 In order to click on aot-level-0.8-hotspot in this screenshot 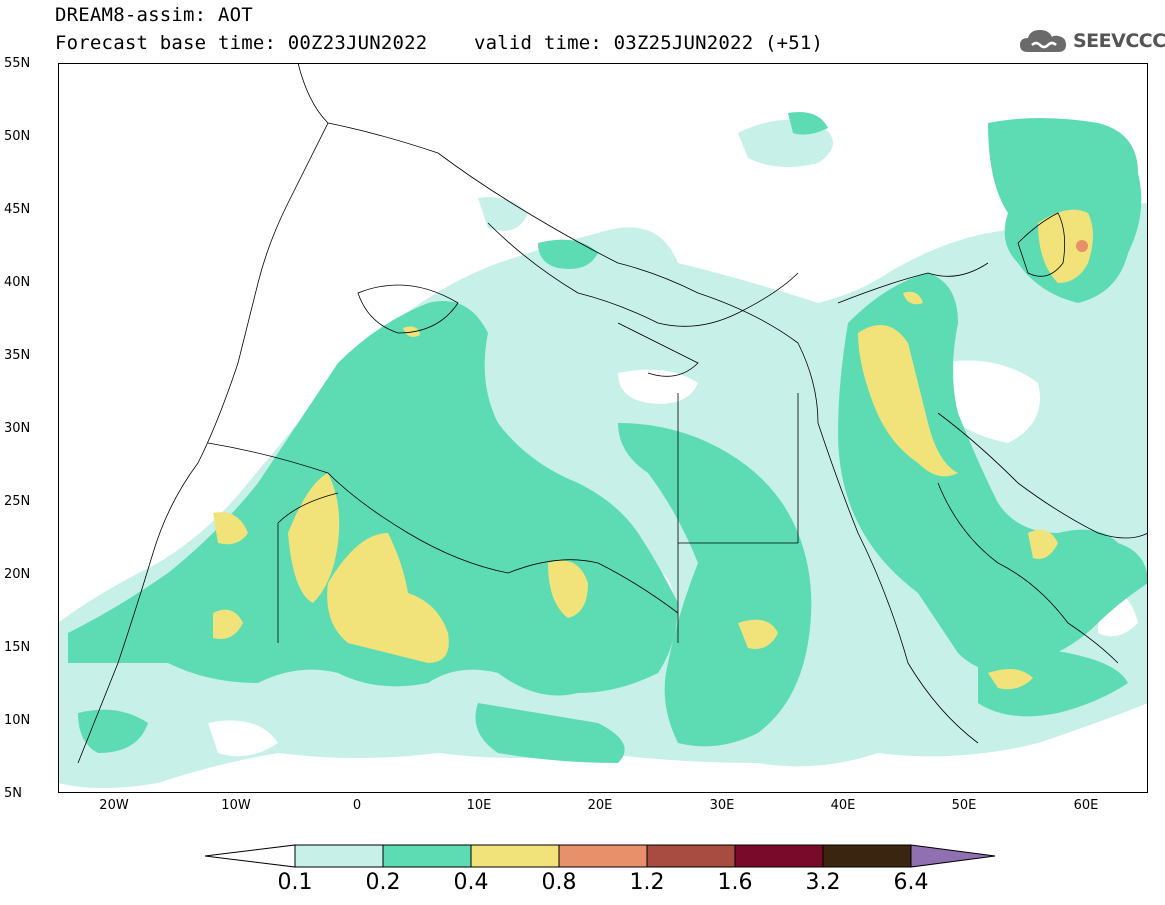, I will do `click(1082, 246)`.